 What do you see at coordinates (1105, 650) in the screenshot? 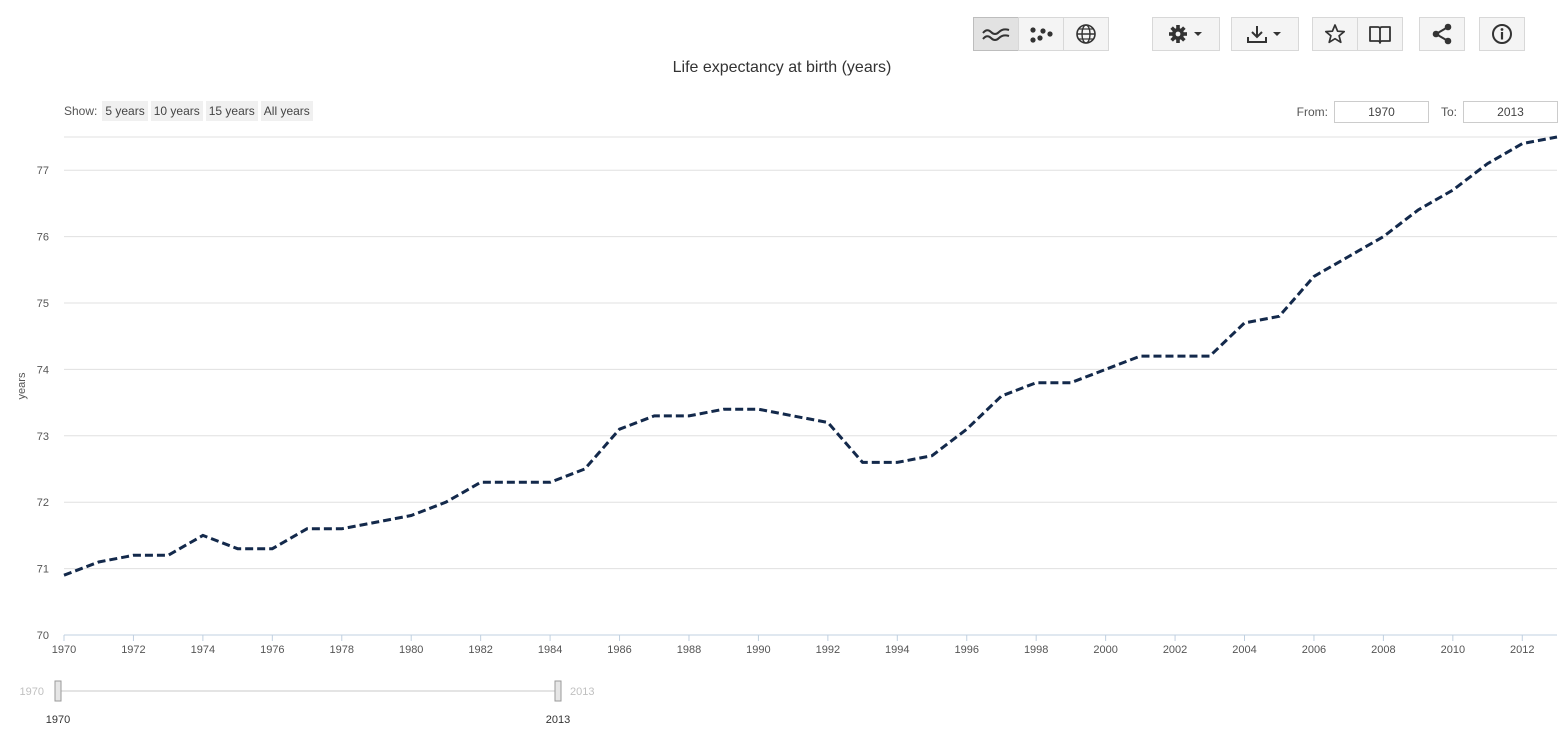
I see `x-tick-label: 2000` at bounding box center [1105, 650].